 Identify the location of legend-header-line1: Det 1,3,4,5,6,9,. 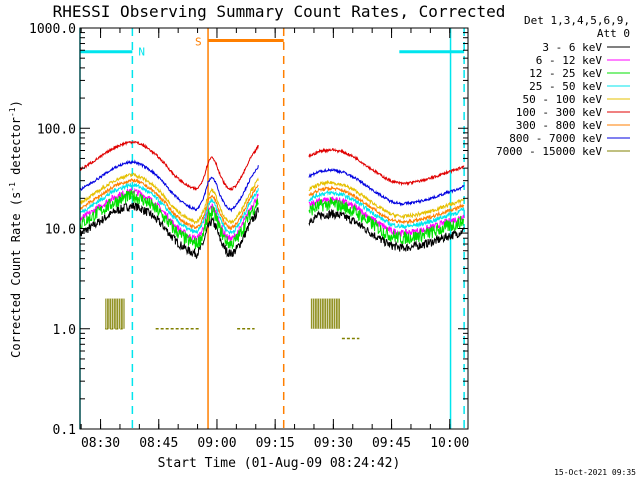
(577, 20).